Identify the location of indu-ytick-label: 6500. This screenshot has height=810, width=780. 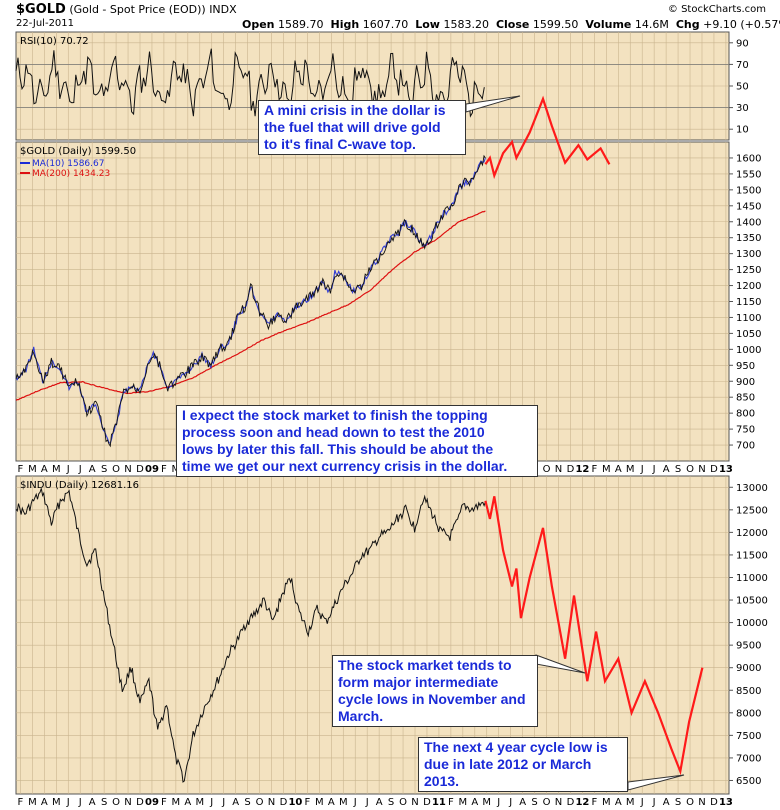
(748, 781).